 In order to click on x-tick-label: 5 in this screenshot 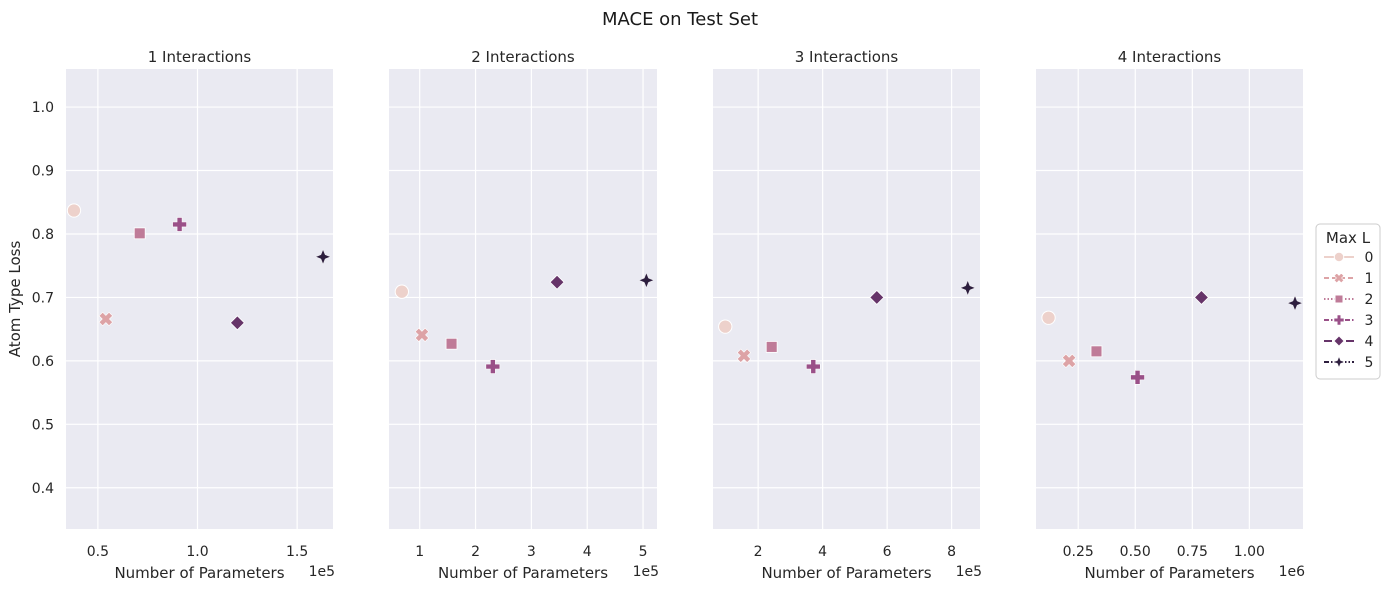, I will do `click(643, 552)`.